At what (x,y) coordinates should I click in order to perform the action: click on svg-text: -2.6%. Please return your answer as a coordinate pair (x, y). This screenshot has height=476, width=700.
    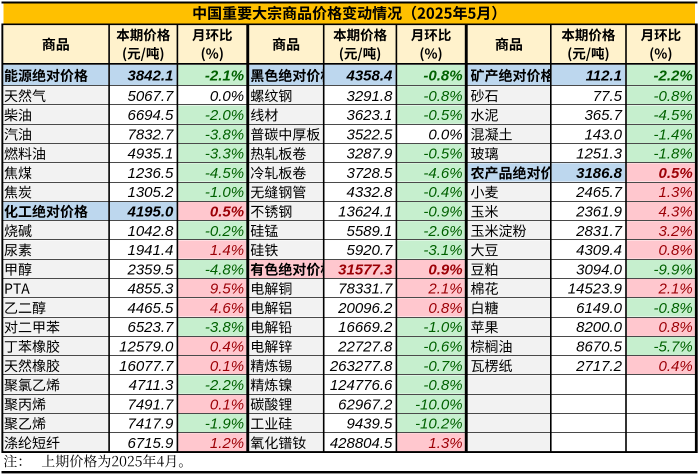
    Looking at the image, I should click on (442, 231).